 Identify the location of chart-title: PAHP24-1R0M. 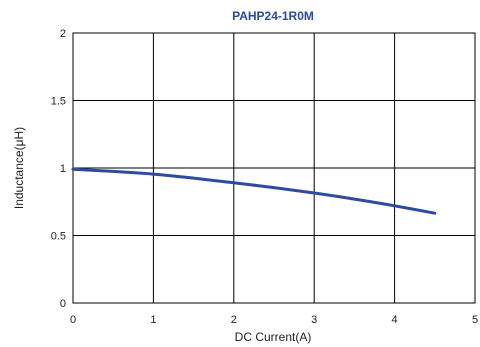
(273, 16).